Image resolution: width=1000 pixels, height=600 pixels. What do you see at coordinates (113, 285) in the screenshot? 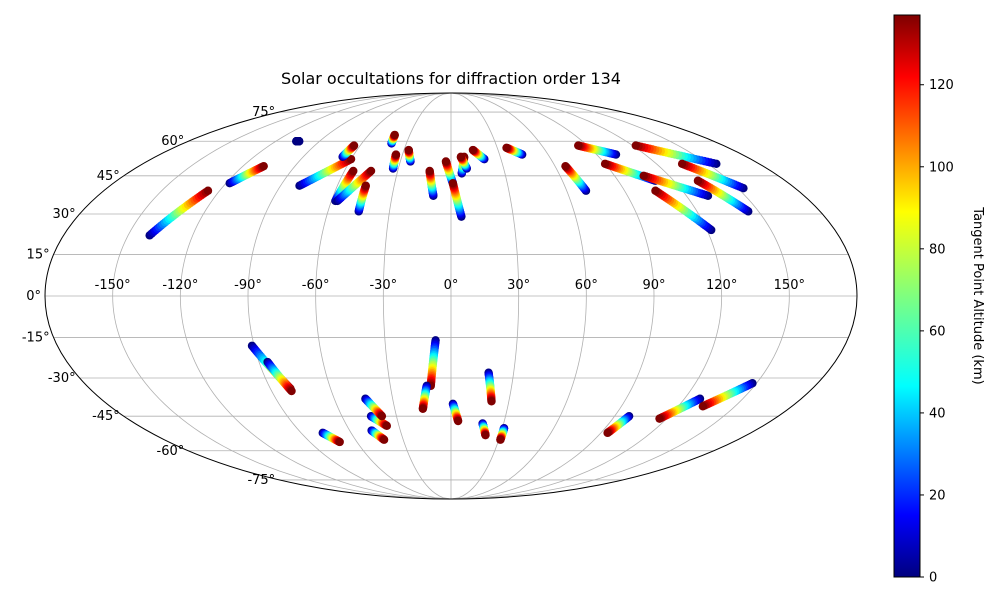
I see `x-tick-label: -150°` at bounding box center [113, 285].